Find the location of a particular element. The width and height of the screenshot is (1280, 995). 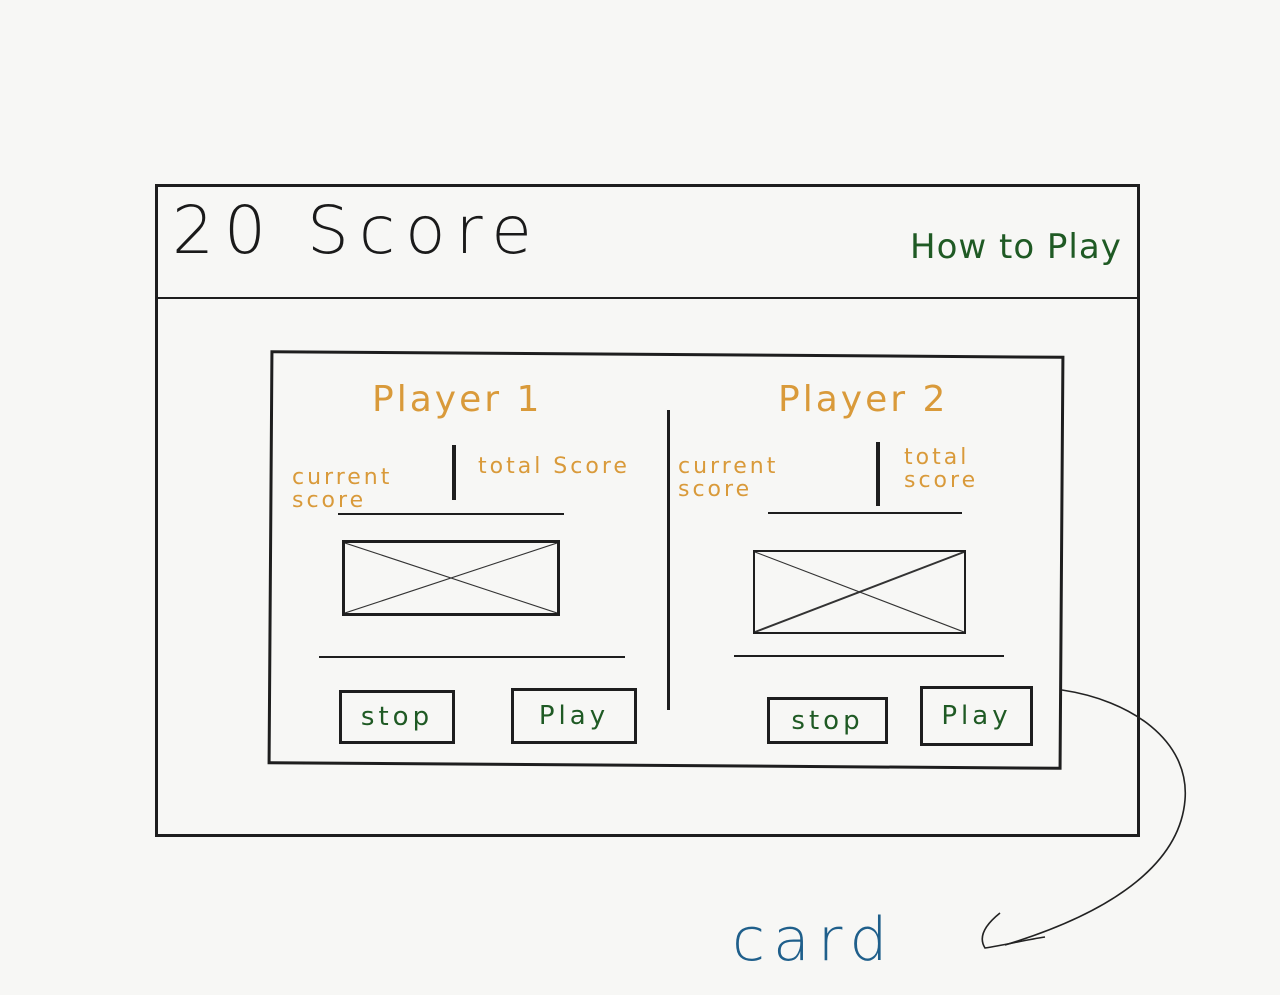

player-2-dice-image is located at coordinates (859, 592).